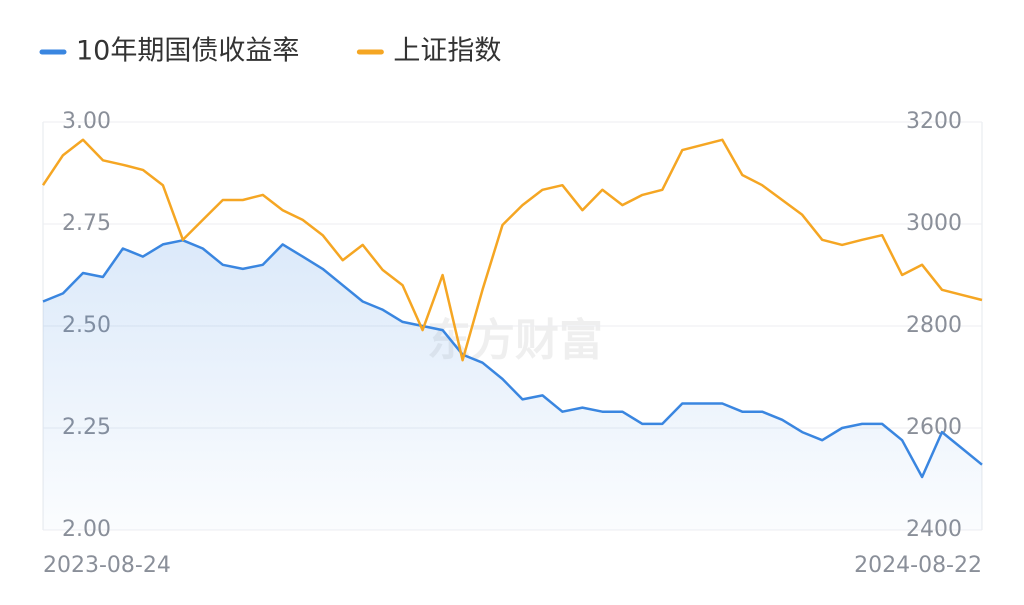 Image resolution: width=1024 pixels, height=605 pixels. What do you see at coordinates (86, 121) in the screenshot?
I see `y-tick-label: 3.00` at bounding box center [86, 121].